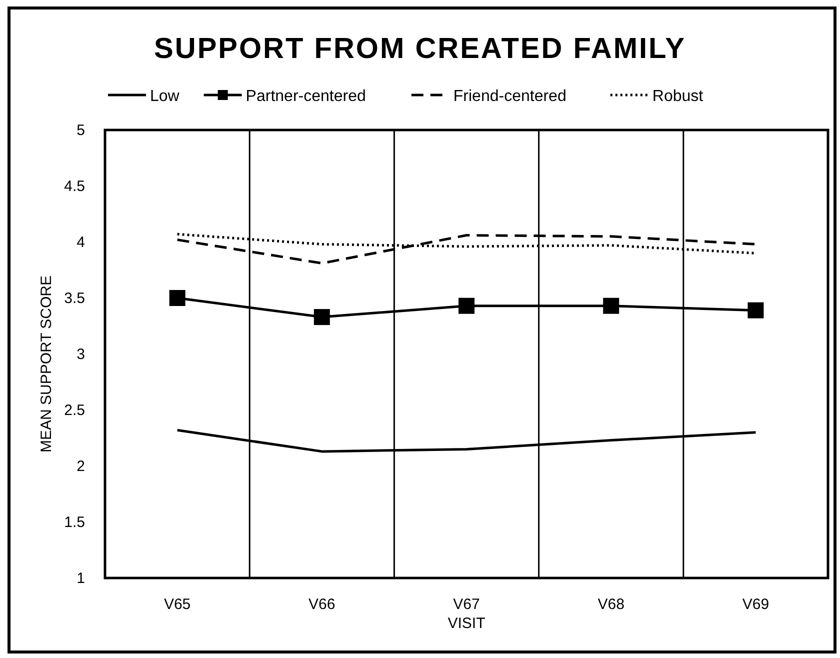 This screenshot has width=840, height=658. Describe the element at coordinates (177, 604) in the screenshot. I see `x-tick-label: V65` at that location.